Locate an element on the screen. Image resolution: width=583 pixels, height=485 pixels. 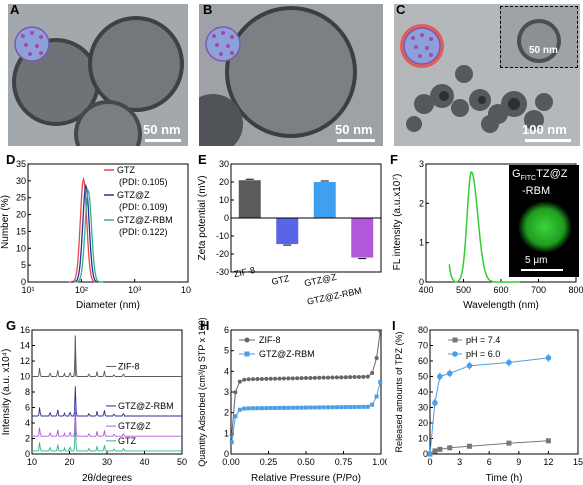
category-label-e: GTZ@Z is located at coordinates (320, 280).